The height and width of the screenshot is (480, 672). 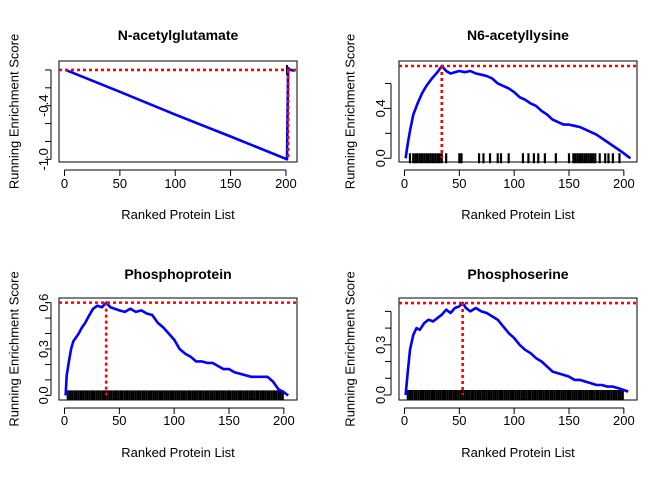 I want to click on y-tick-label: 0.4, so click(x=380, y=108).